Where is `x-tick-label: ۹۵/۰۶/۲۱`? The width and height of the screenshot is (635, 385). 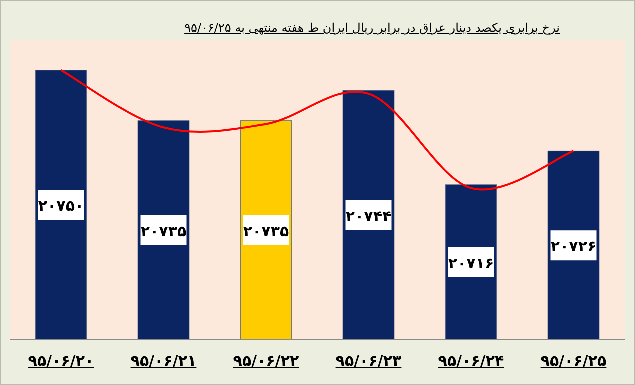
x-tick-label: ۹۵/۰۶/۲۱ is located at coordinates (163, 361).